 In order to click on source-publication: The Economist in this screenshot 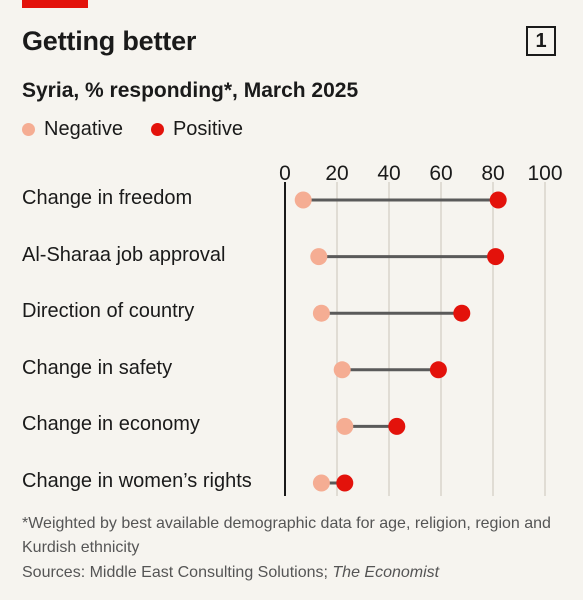, I will do `click(386, 572)`.